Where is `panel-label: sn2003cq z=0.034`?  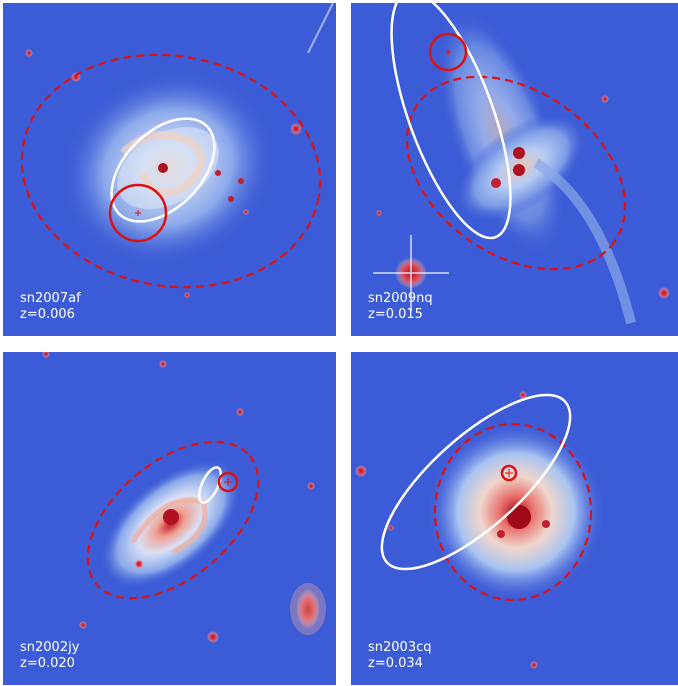 panel-label: sn2003cq z=0.034 is located at coordinates (400, 656).